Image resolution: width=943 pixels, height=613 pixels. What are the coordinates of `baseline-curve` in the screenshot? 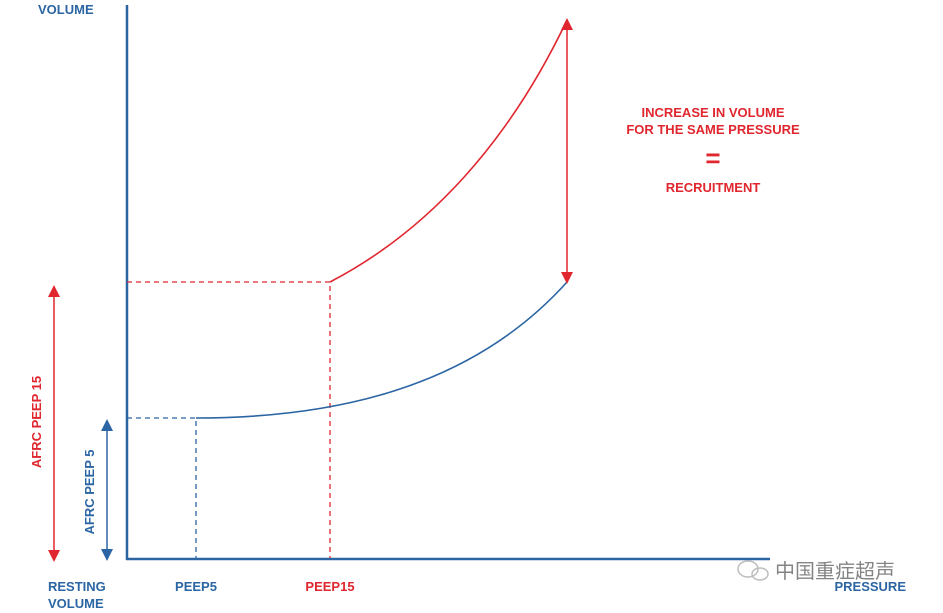 It's located at (381, 350).